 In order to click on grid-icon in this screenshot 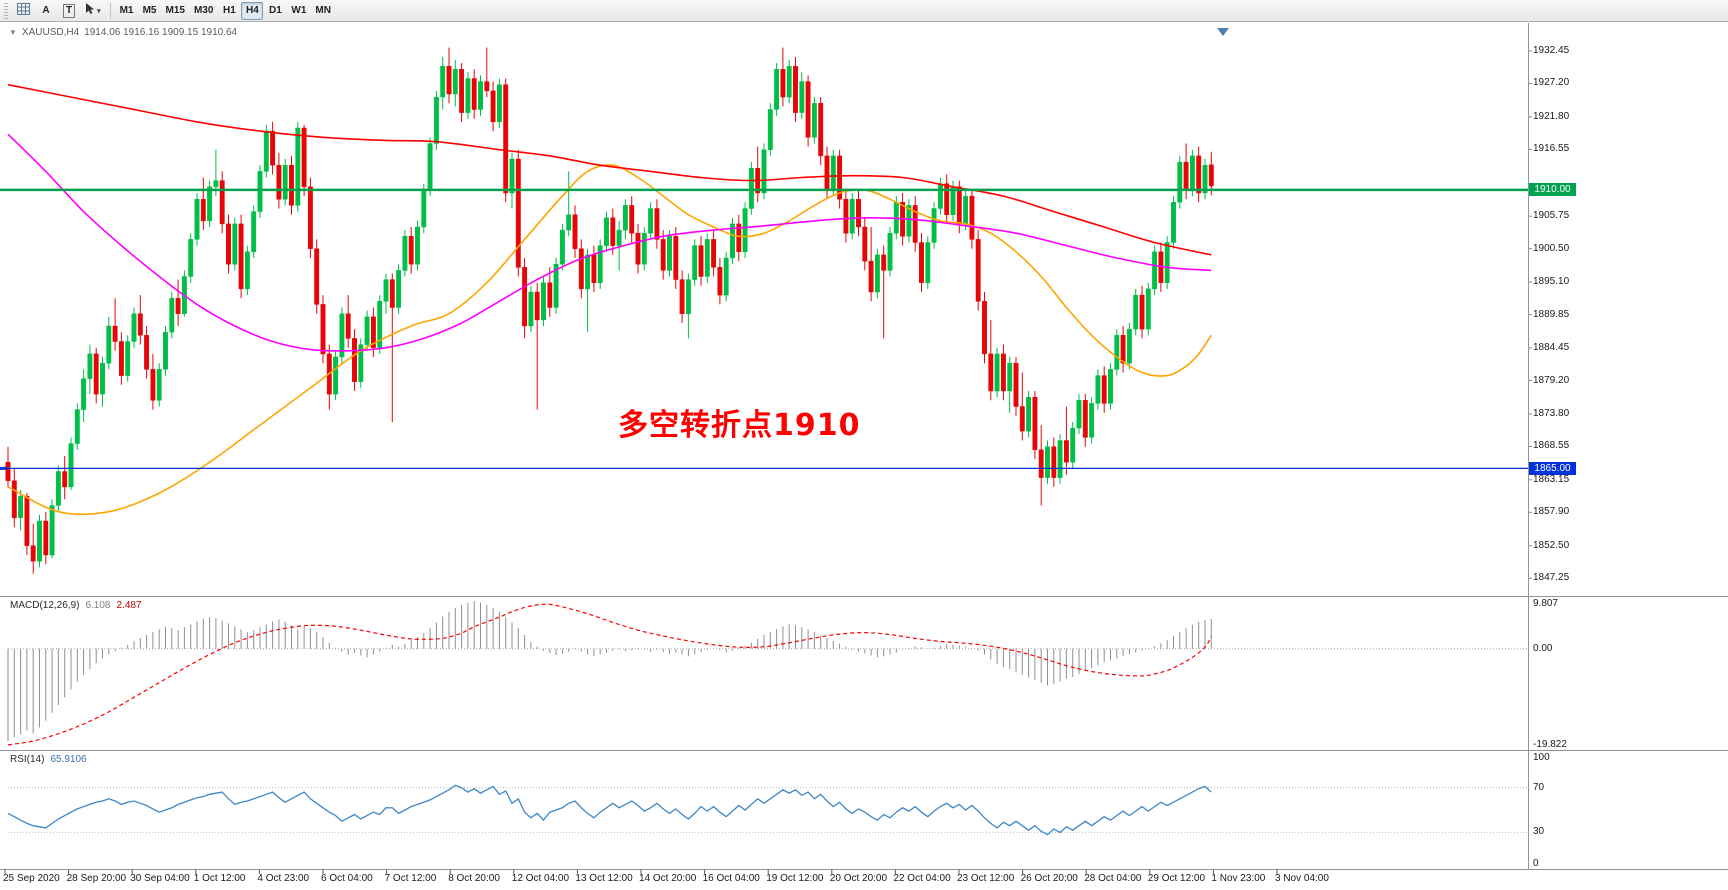, I will do `click(23, 10)`.